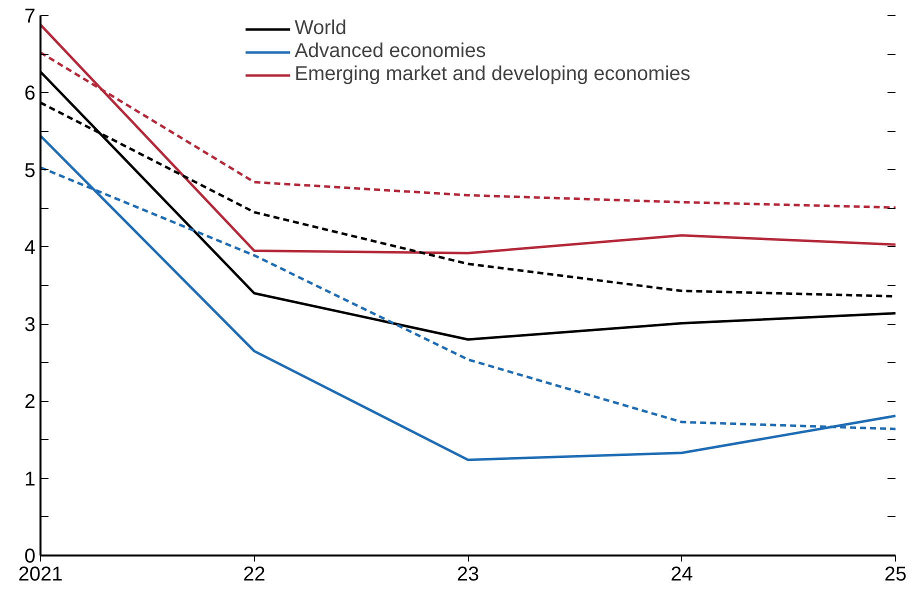 The width and height of the screenshot is (922, 601). I want to click on y-tick-label: 6, so click(30, 93).